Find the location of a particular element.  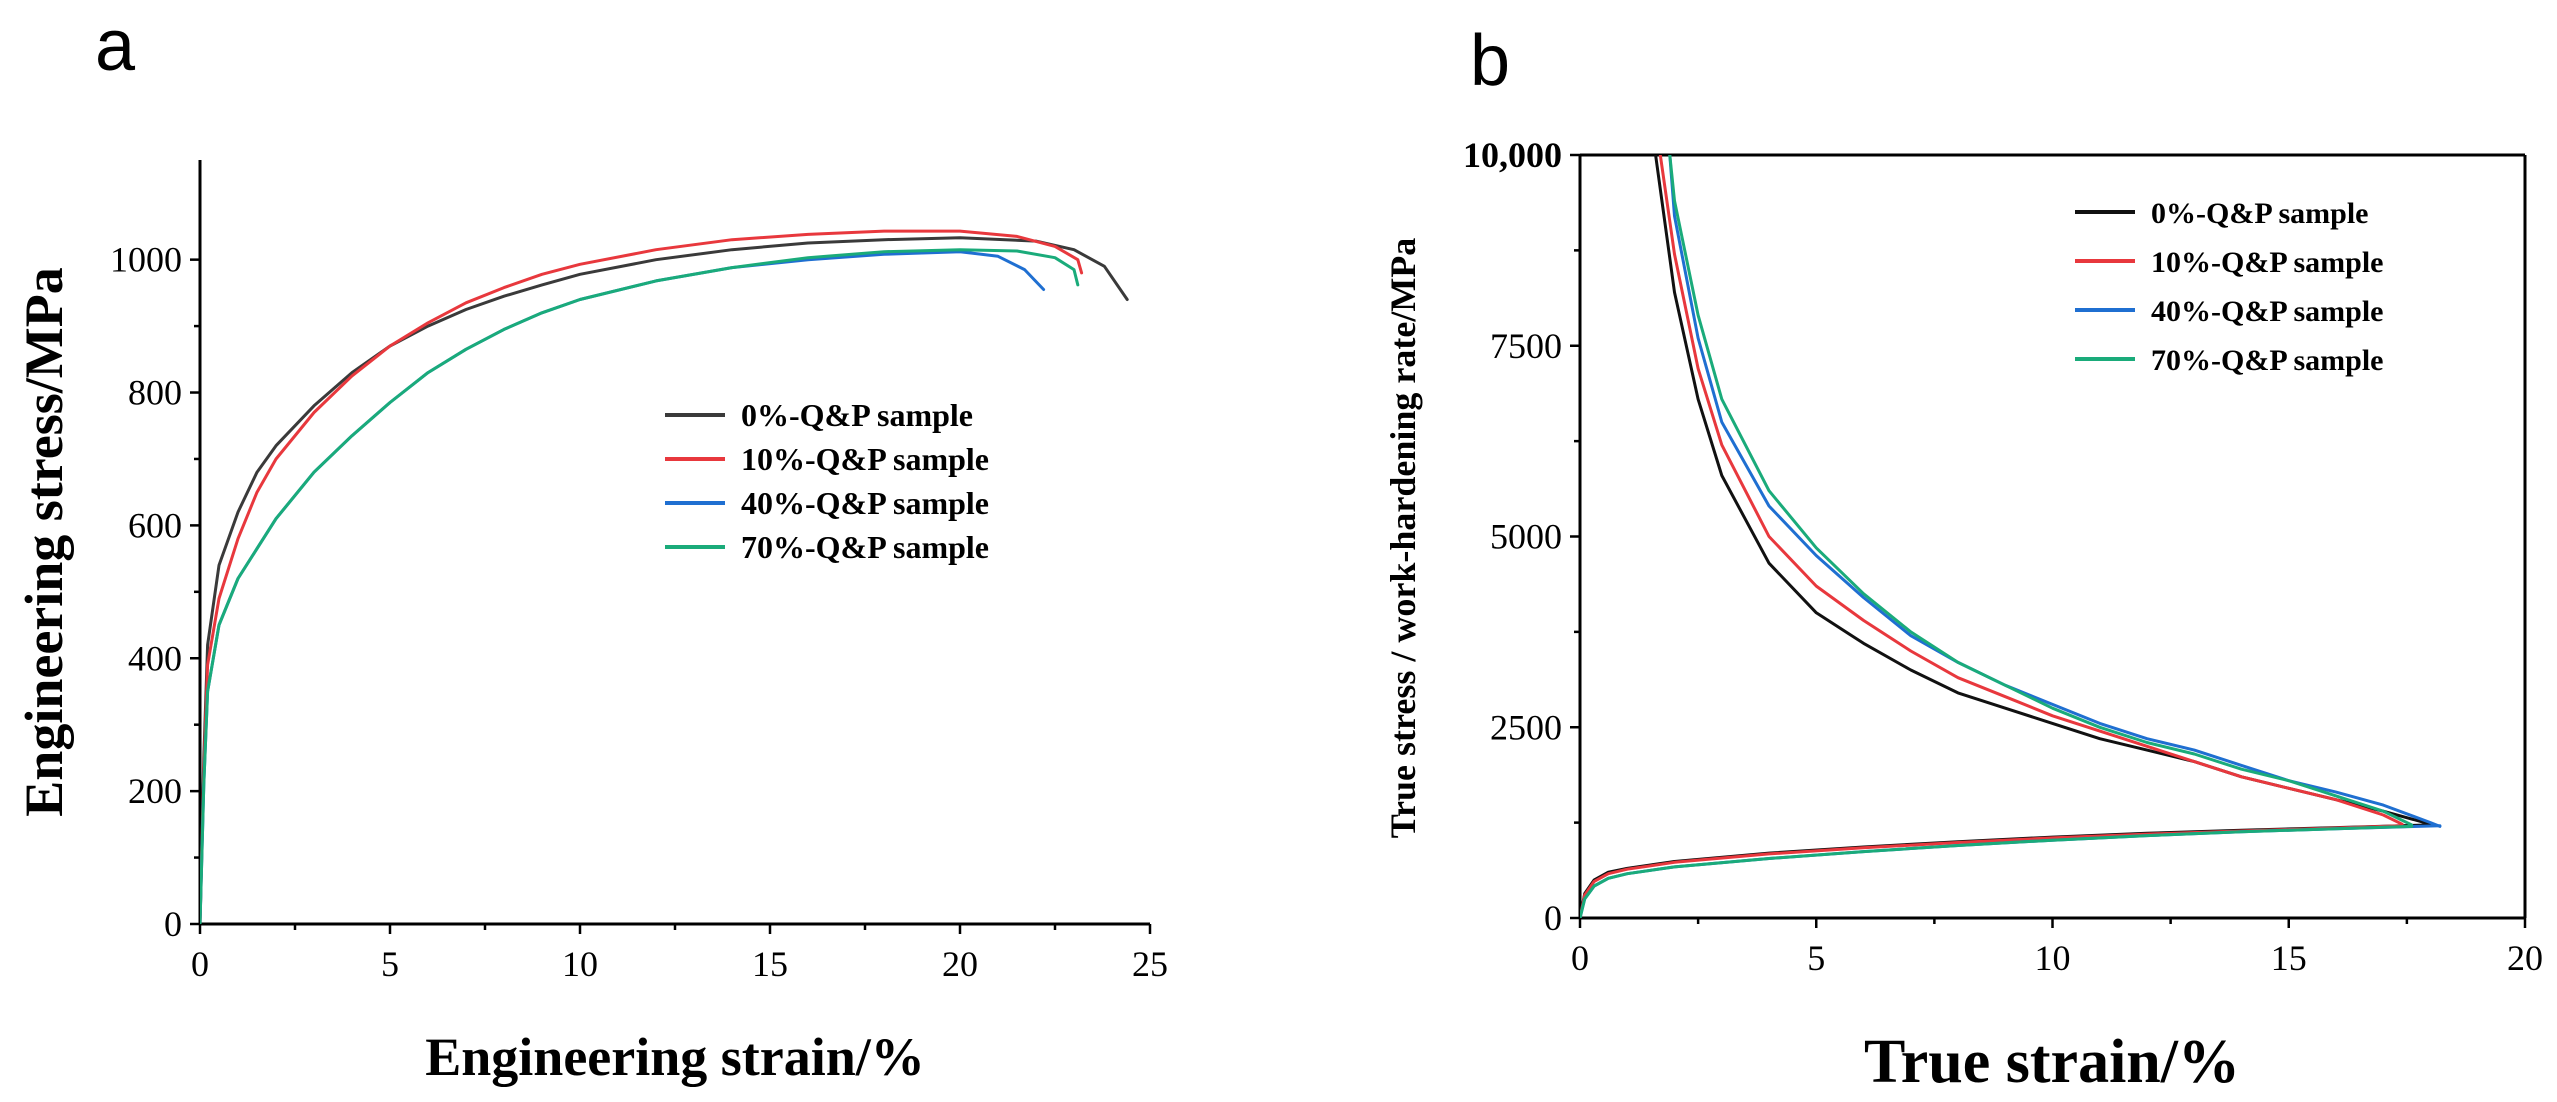

chart-b-legend-label-1: 10%-Q&P sample is located at coordinates (2267, 262).